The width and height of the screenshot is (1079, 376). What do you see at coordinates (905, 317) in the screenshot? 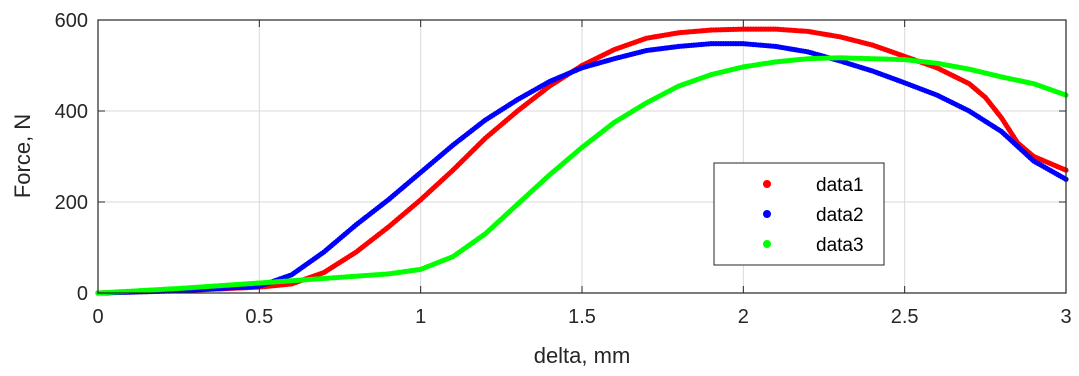
I see `x-tick-label: 2.5` at bounding box center [905, 317].